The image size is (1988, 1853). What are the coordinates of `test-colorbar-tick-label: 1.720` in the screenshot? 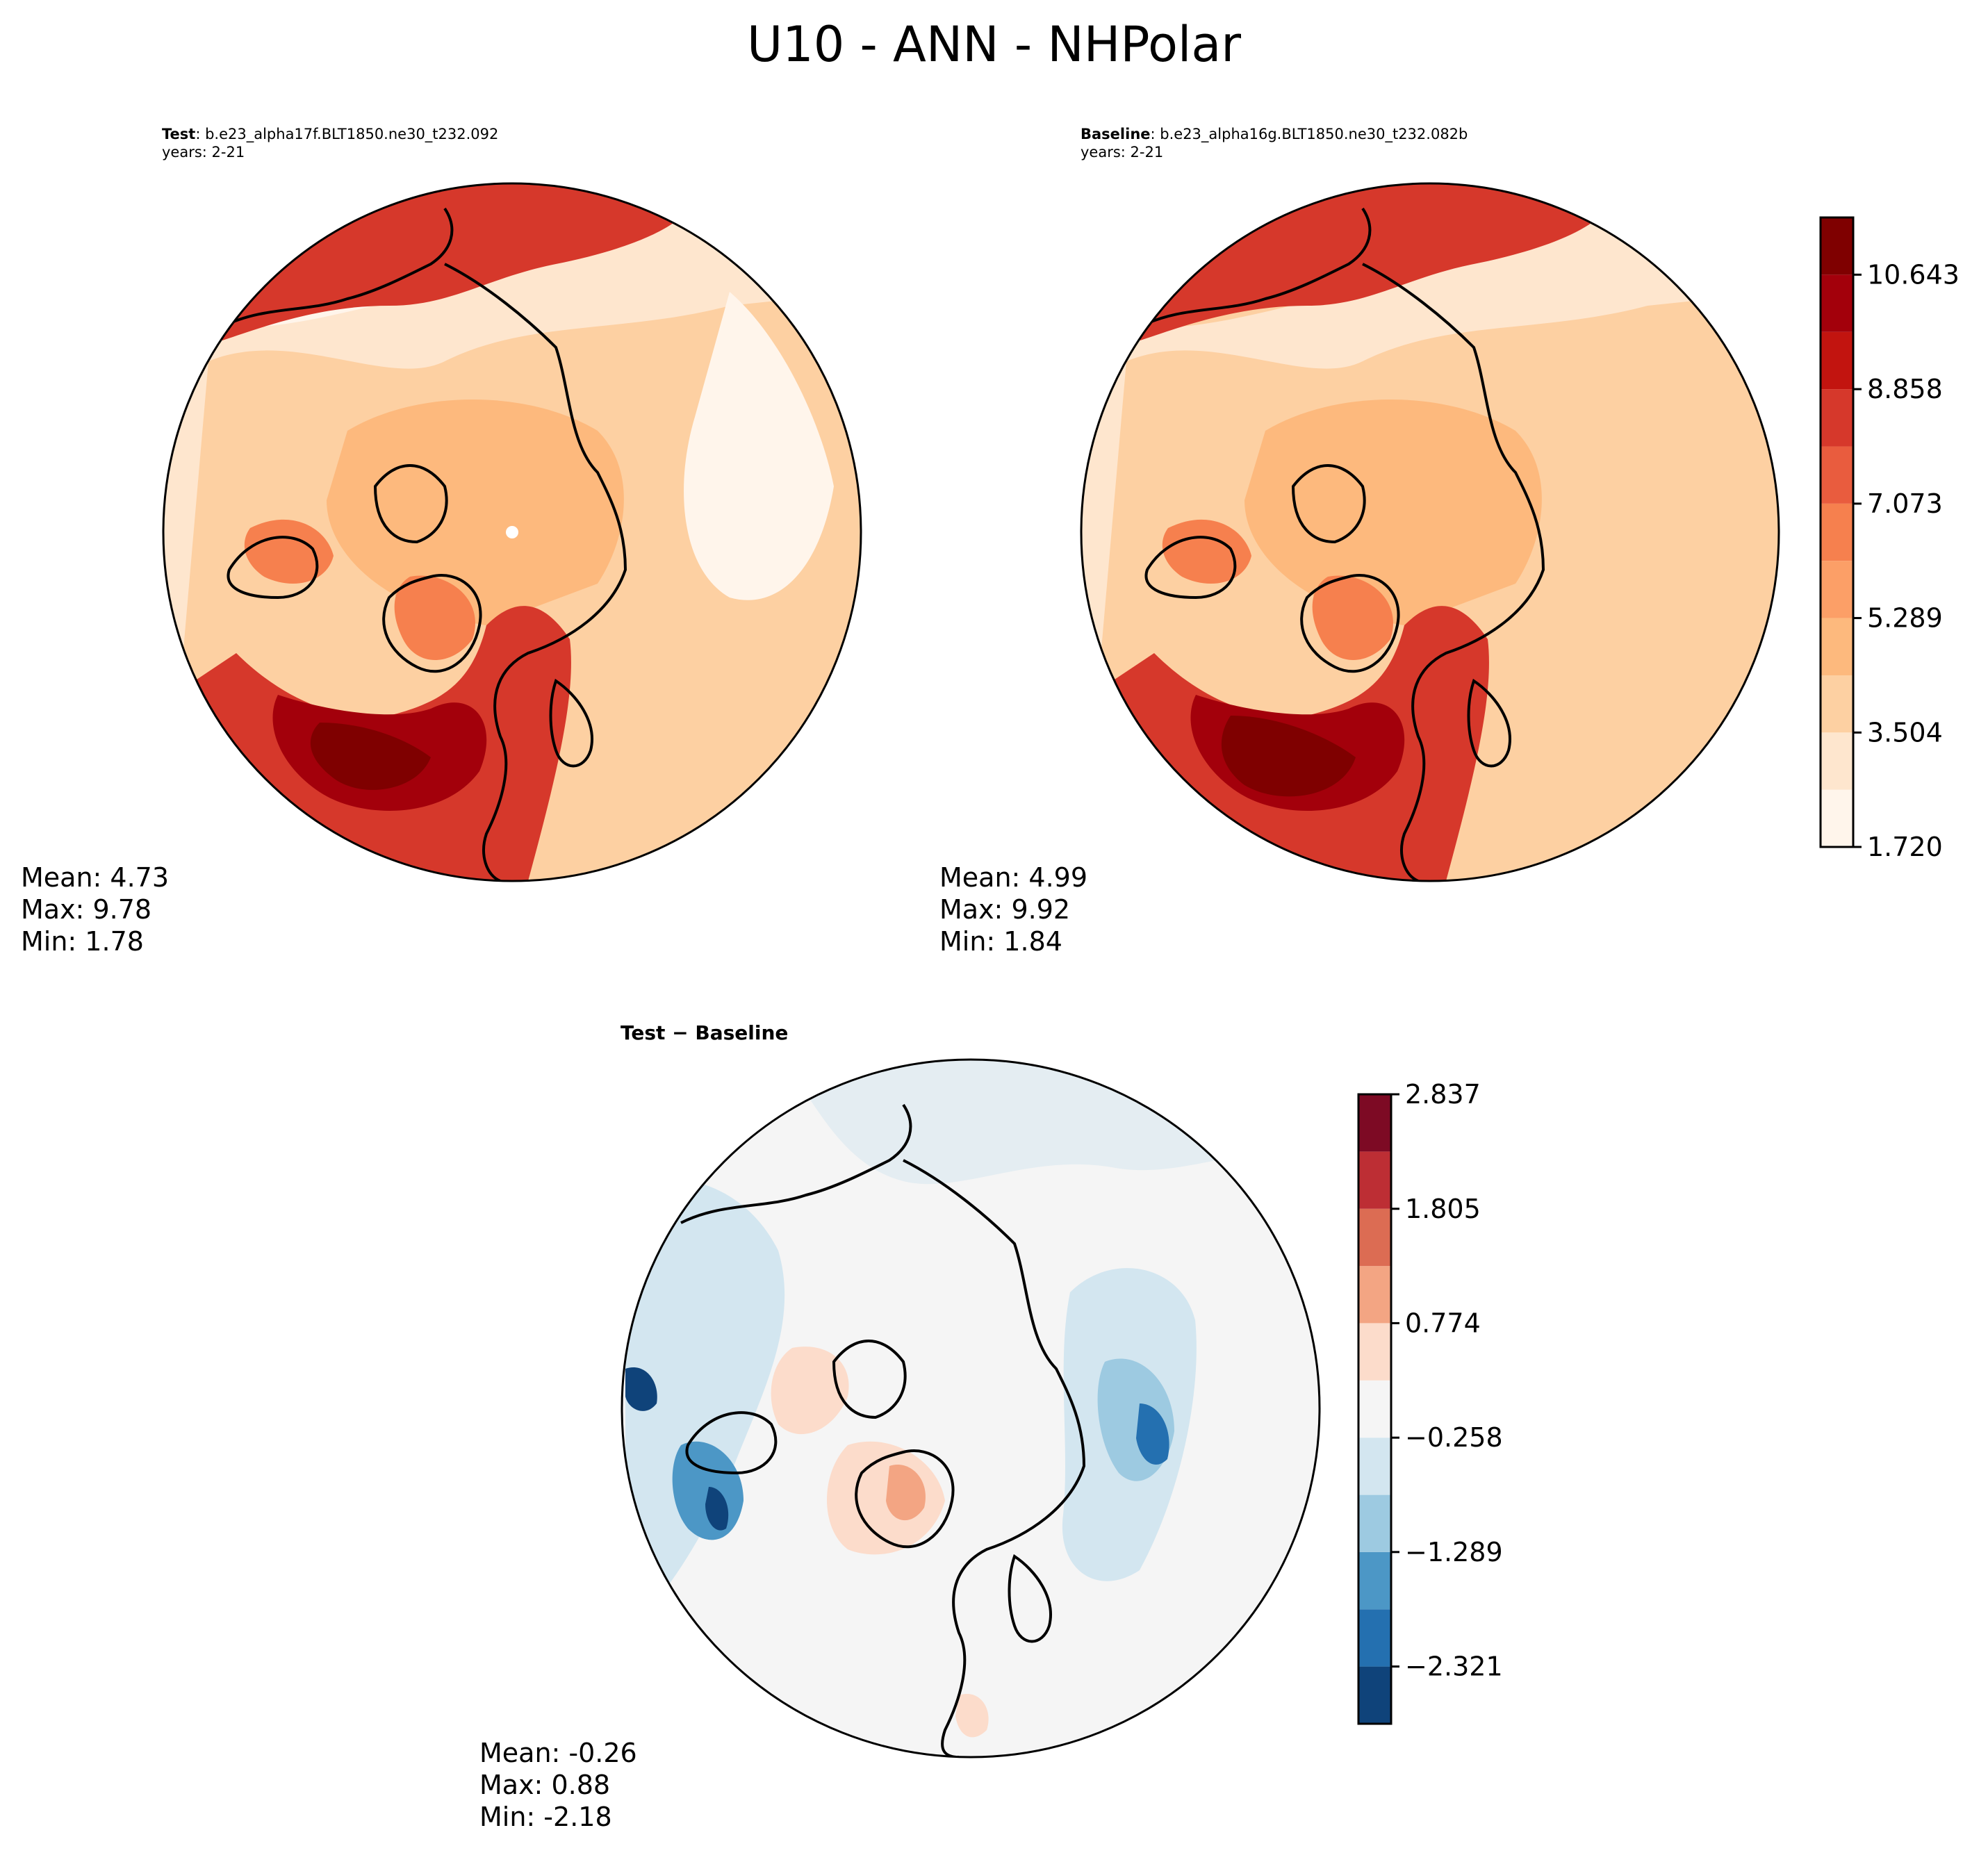 It's located at (1905, 847).